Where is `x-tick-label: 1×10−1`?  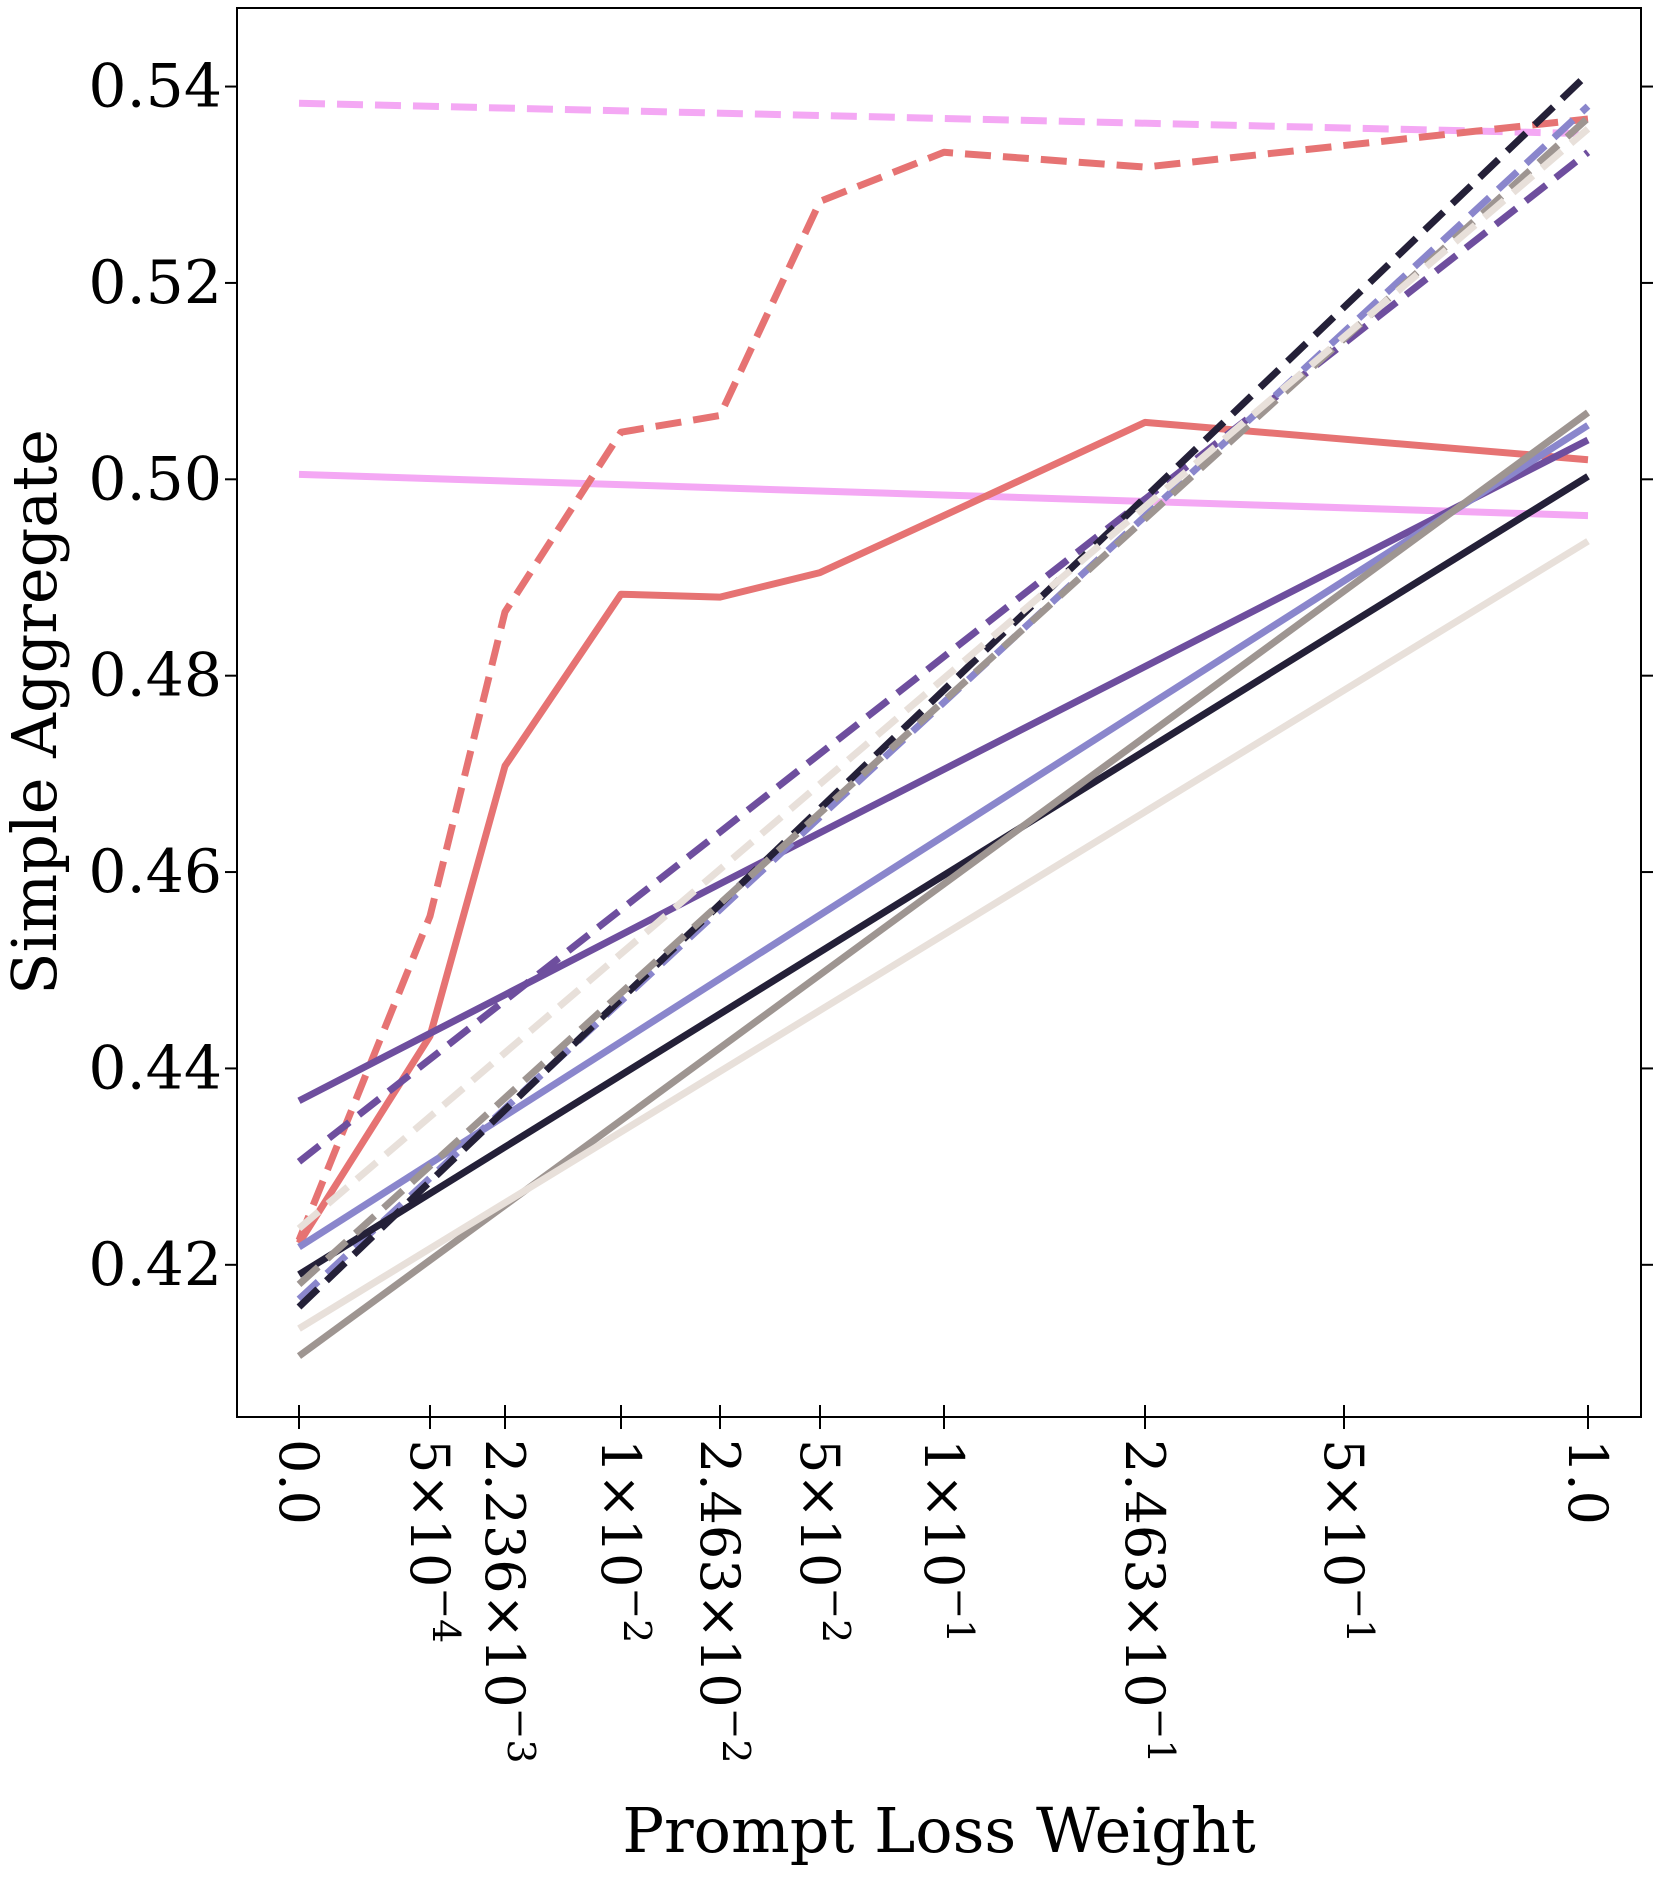 x-tick-label: 1×10−1 is located at coordinates (947, 1541).